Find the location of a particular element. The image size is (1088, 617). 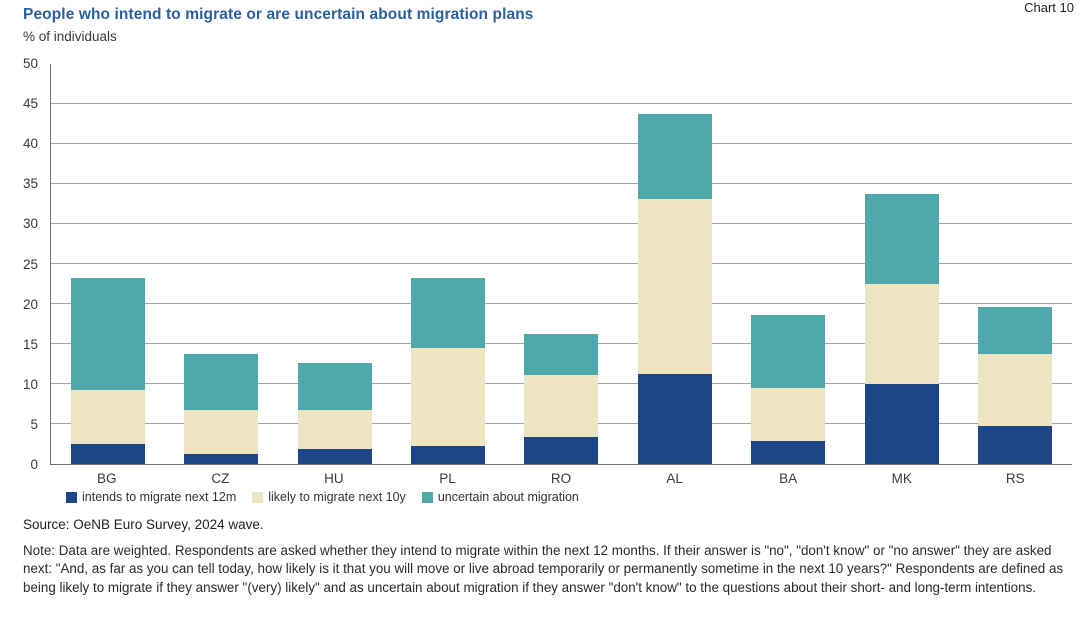

source-text: Source: OeNB Euro Survey, 2024 wave. is located at coordinates (143, 524).